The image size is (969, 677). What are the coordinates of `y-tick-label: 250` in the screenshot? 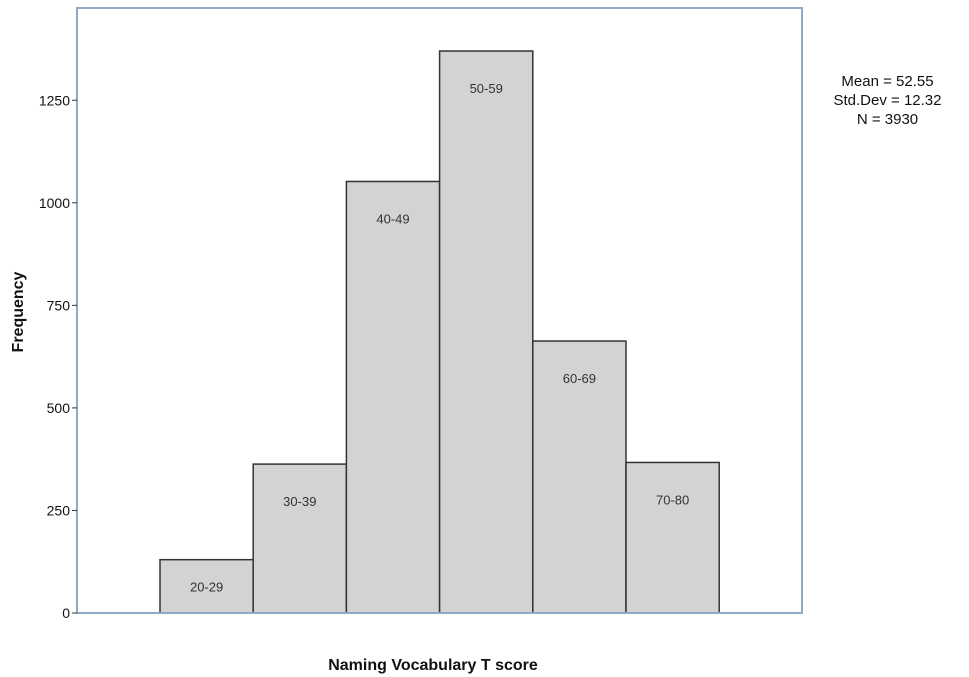 It's located at (59, 510).